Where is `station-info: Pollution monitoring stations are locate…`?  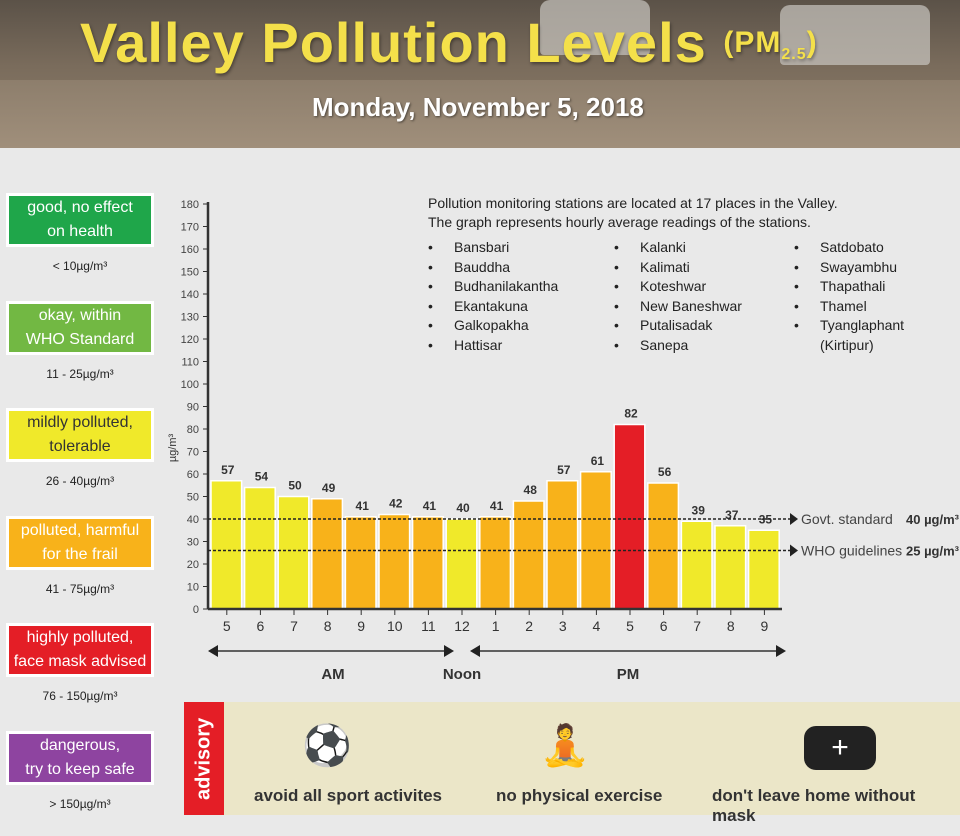 station-info: Pollution monitoring stations are locate… is located at coordinates (633, 213).